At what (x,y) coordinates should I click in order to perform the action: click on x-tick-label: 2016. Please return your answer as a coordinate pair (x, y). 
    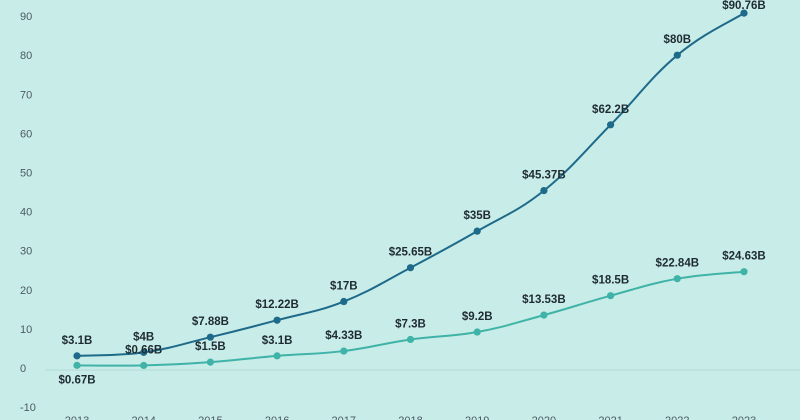
    Looking at the image, I should click on (277, 417).